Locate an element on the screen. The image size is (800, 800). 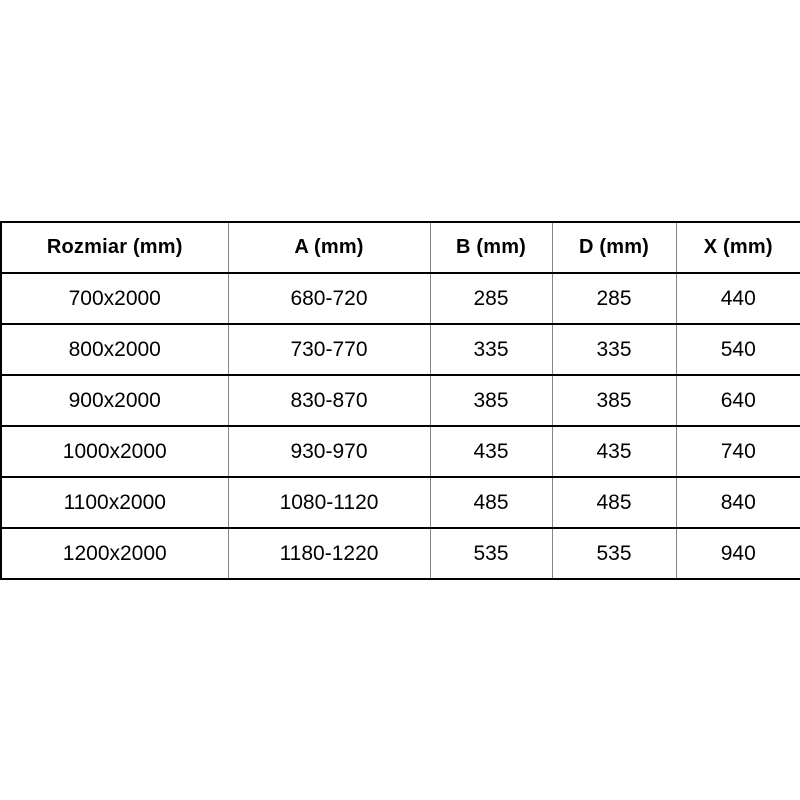
table-row: 1100x2000 1080-1120 485 485 840 is located at coordinates (400, 503).